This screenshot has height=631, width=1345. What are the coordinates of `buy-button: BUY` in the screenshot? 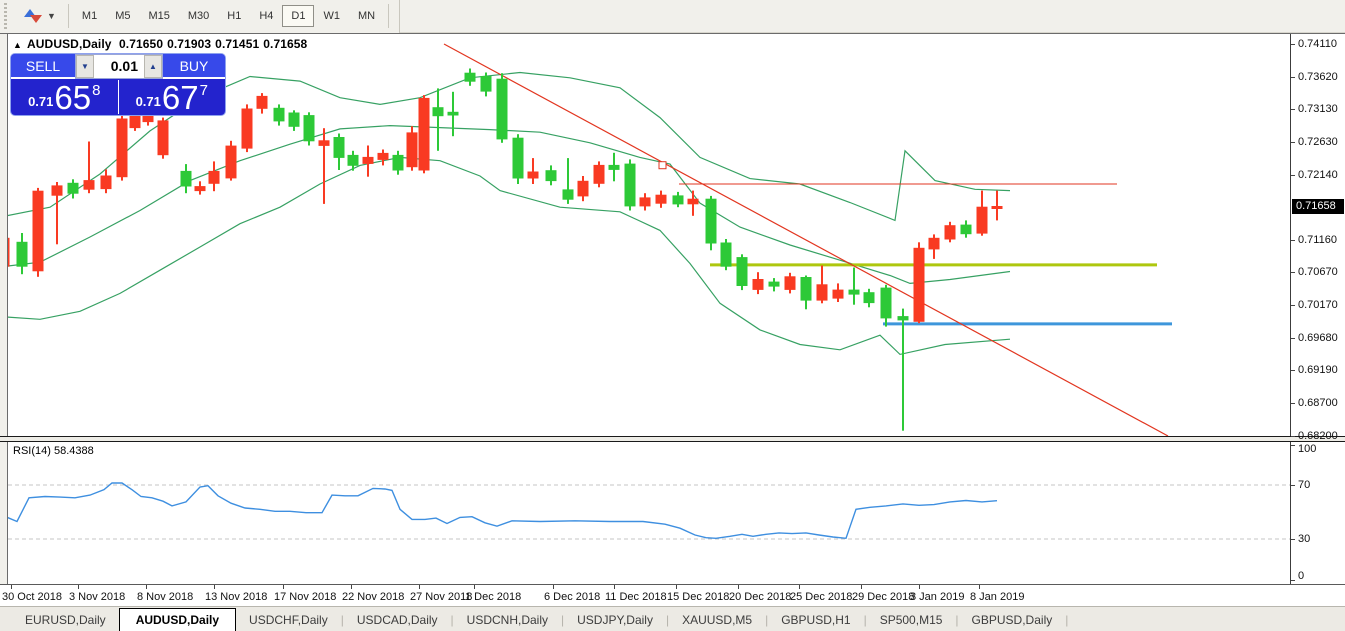 It's located at (194, 66).